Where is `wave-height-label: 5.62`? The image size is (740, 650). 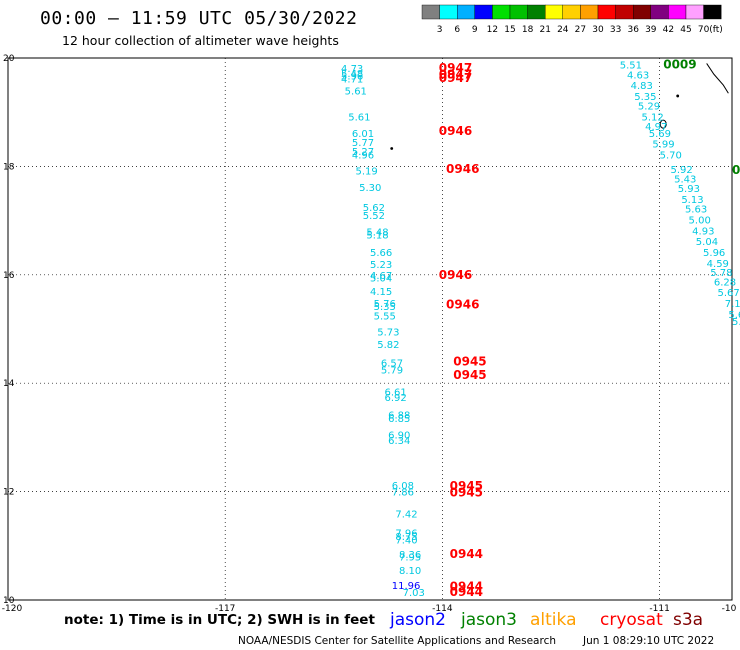
wave-height-label: 5.62 is located at coordinates (374, 208).